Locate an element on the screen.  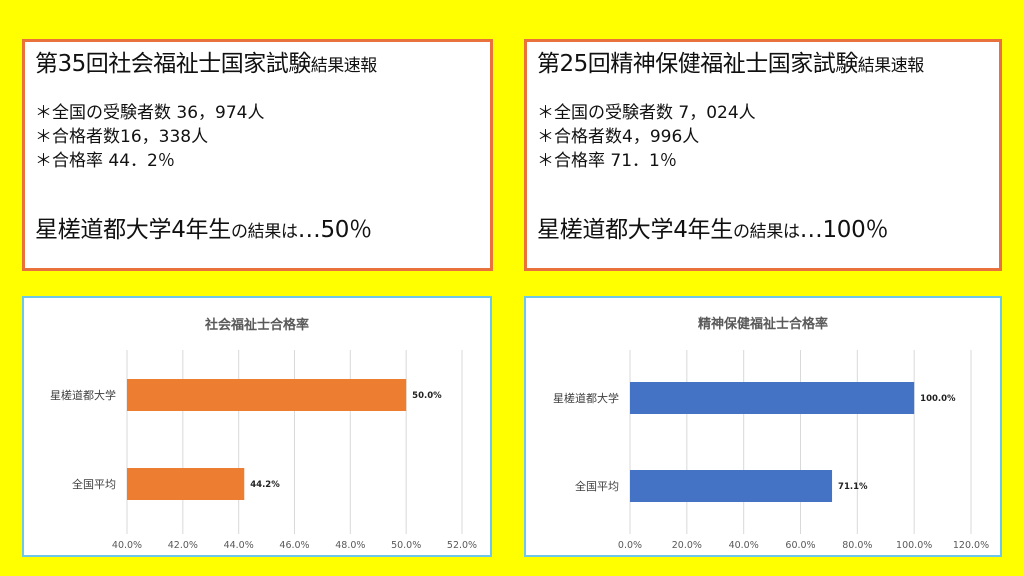
shakai-fukushi-title: 第35回社会福祉士国家試験結果速報 is located at coordinates (206, 65).